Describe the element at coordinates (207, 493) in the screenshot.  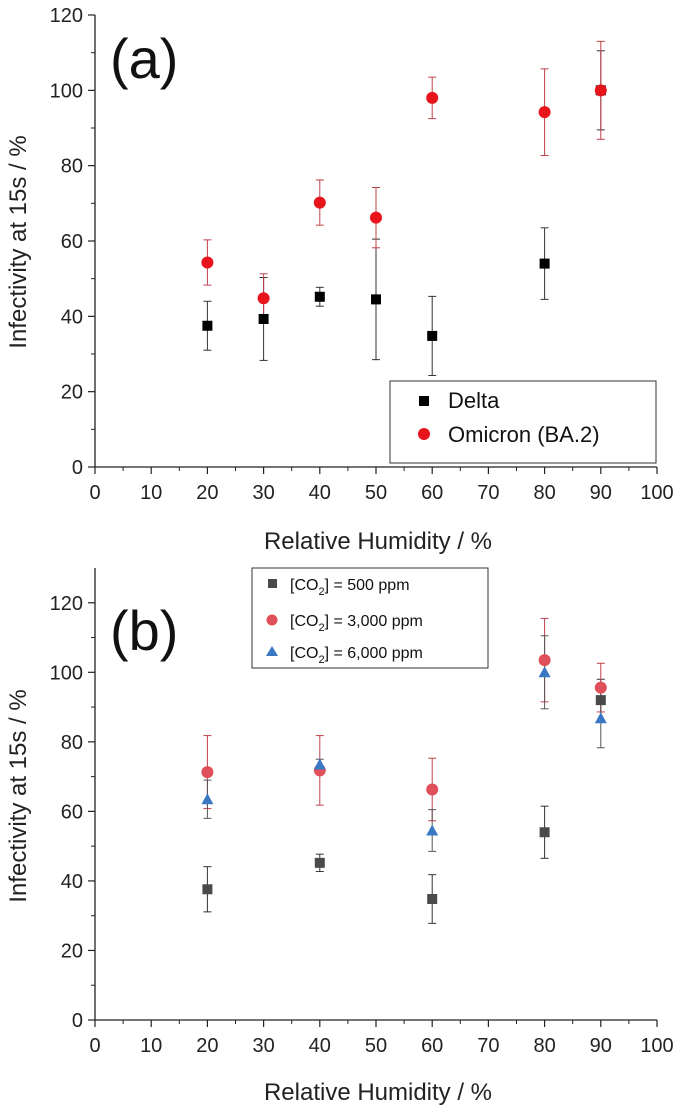
I see `panel-a-x-tick-label: 20` at that location.